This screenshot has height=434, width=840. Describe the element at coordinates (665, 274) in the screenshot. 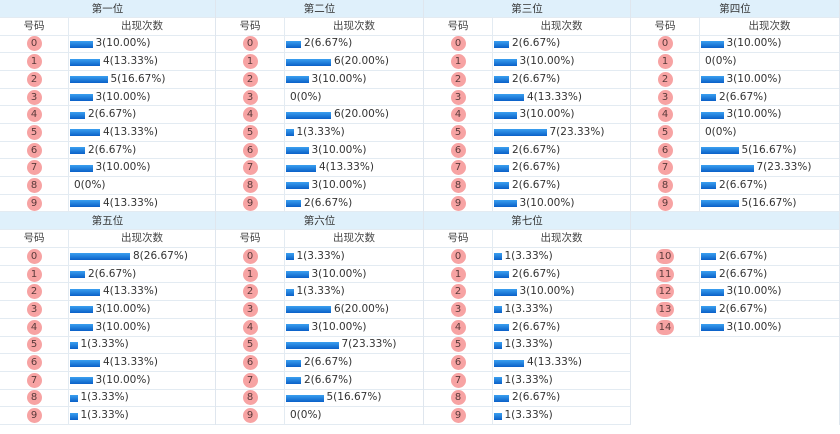

I see `number-cell: 11` at that location.